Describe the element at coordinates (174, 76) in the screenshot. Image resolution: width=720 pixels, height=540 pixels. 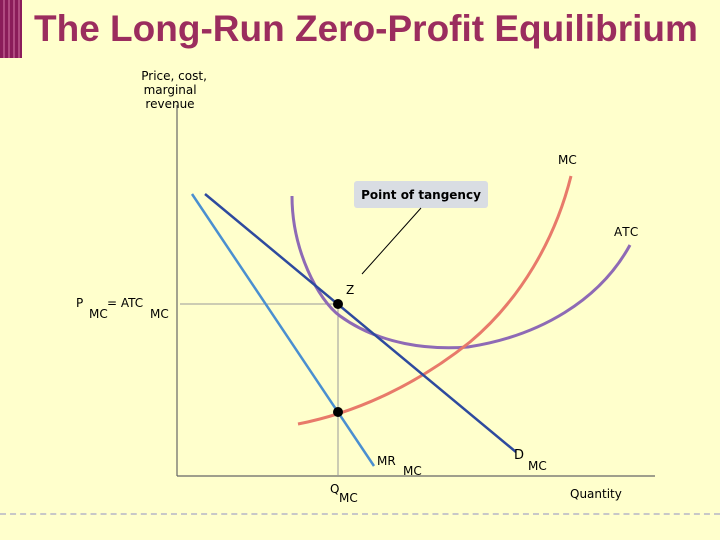
I see `y-axis-label-line-1: Price, cost,` at that location.